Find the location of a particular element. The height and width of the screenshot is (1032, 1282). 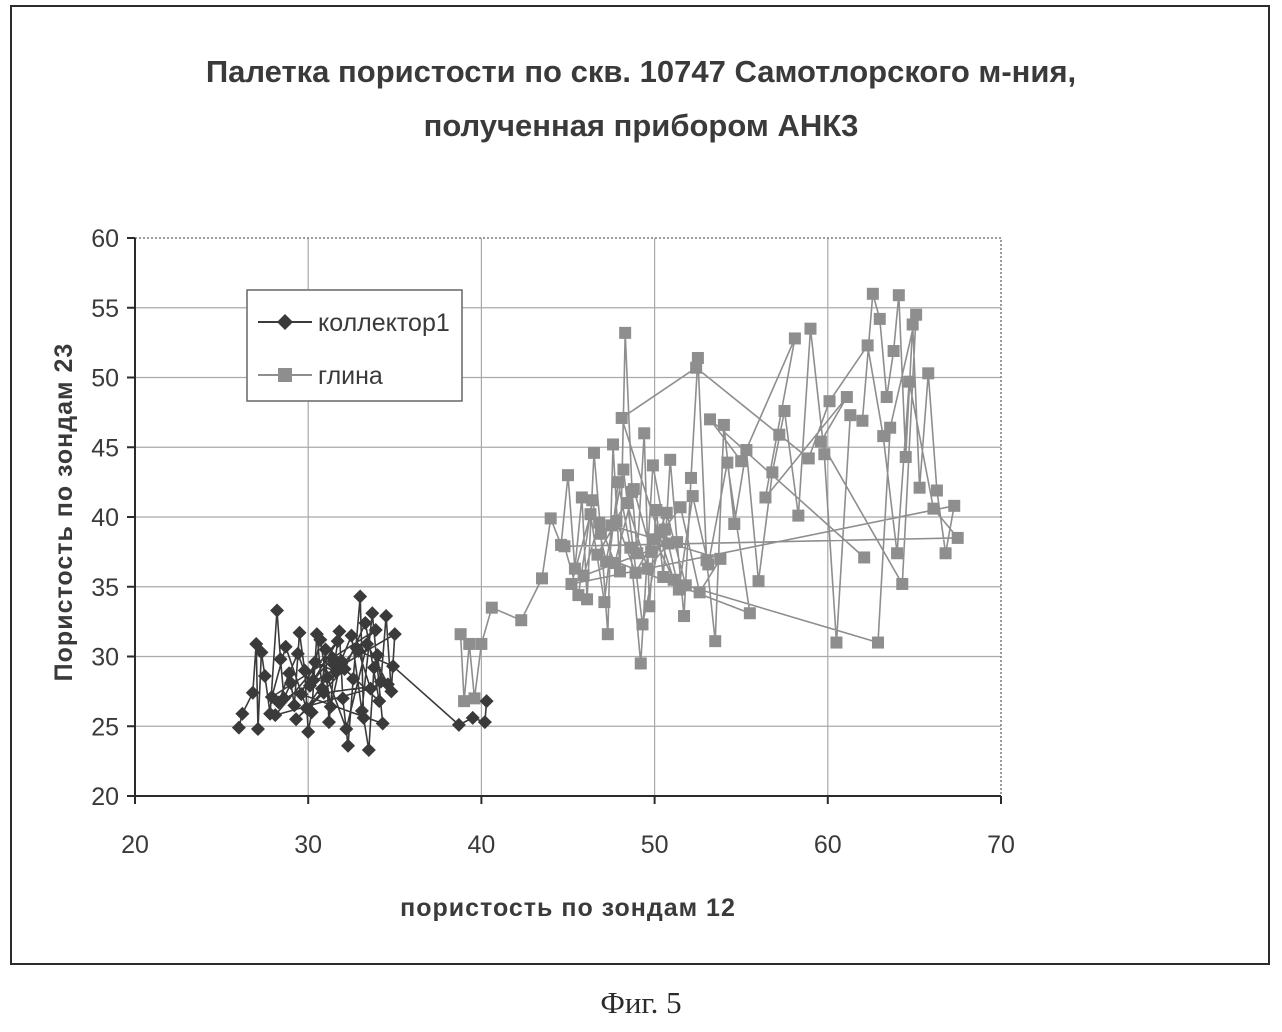

x-tick-label: 50 is located at coordinates (655, 845).